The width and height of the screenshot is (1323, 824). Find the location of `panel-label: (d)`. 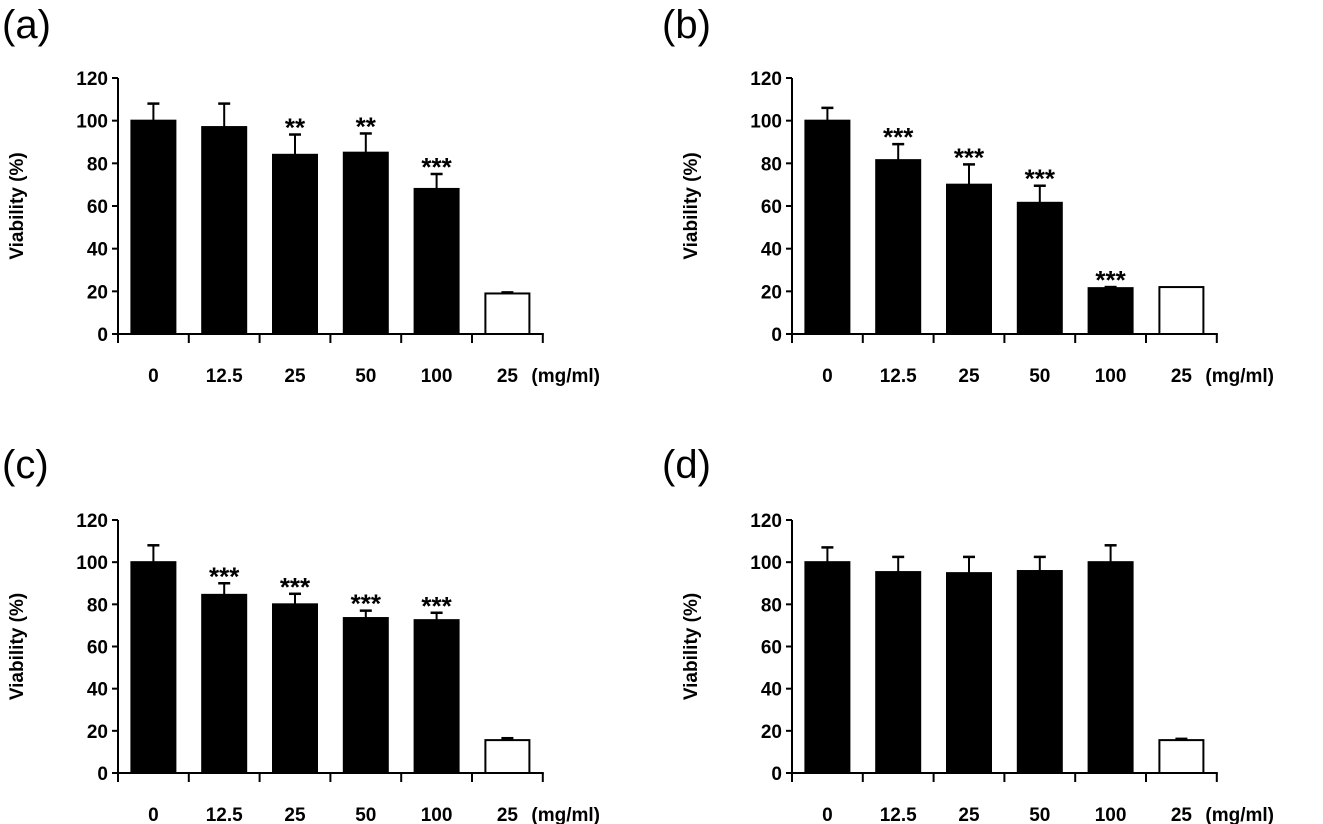

panel-label: (d) is located at coordinates (686, 465).